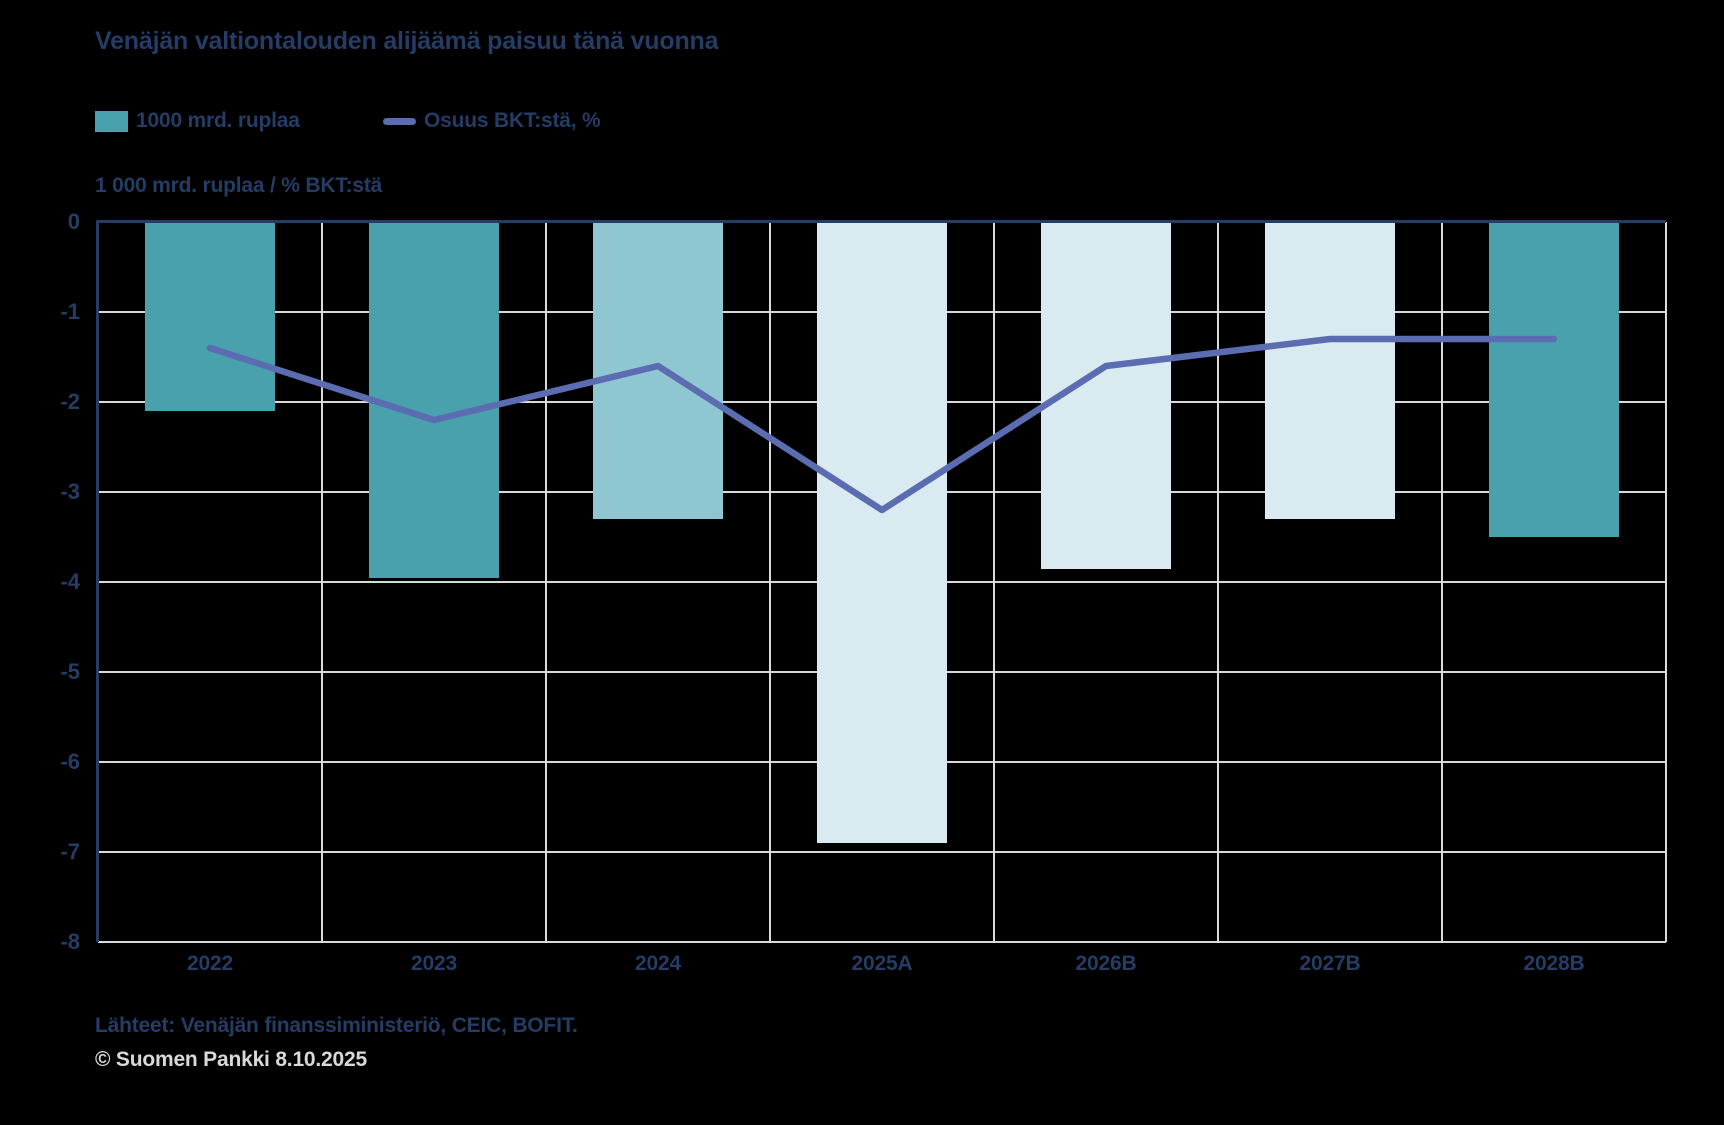 Image resolution: width=1724 pixels, height=1125 pixels. Describe the element at coordinates (546, 582) in the screenshot. I see `gridline-x2` at that location.